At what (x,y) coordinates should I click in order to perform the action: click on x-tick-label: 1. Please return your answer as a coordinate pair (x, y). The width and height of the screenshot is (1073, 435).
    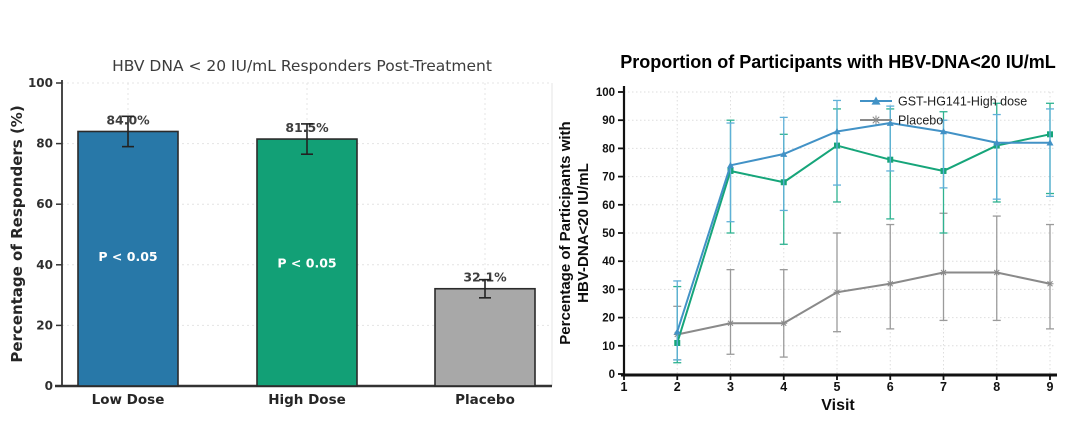
    Looking at the image, I should click on (624, 387).